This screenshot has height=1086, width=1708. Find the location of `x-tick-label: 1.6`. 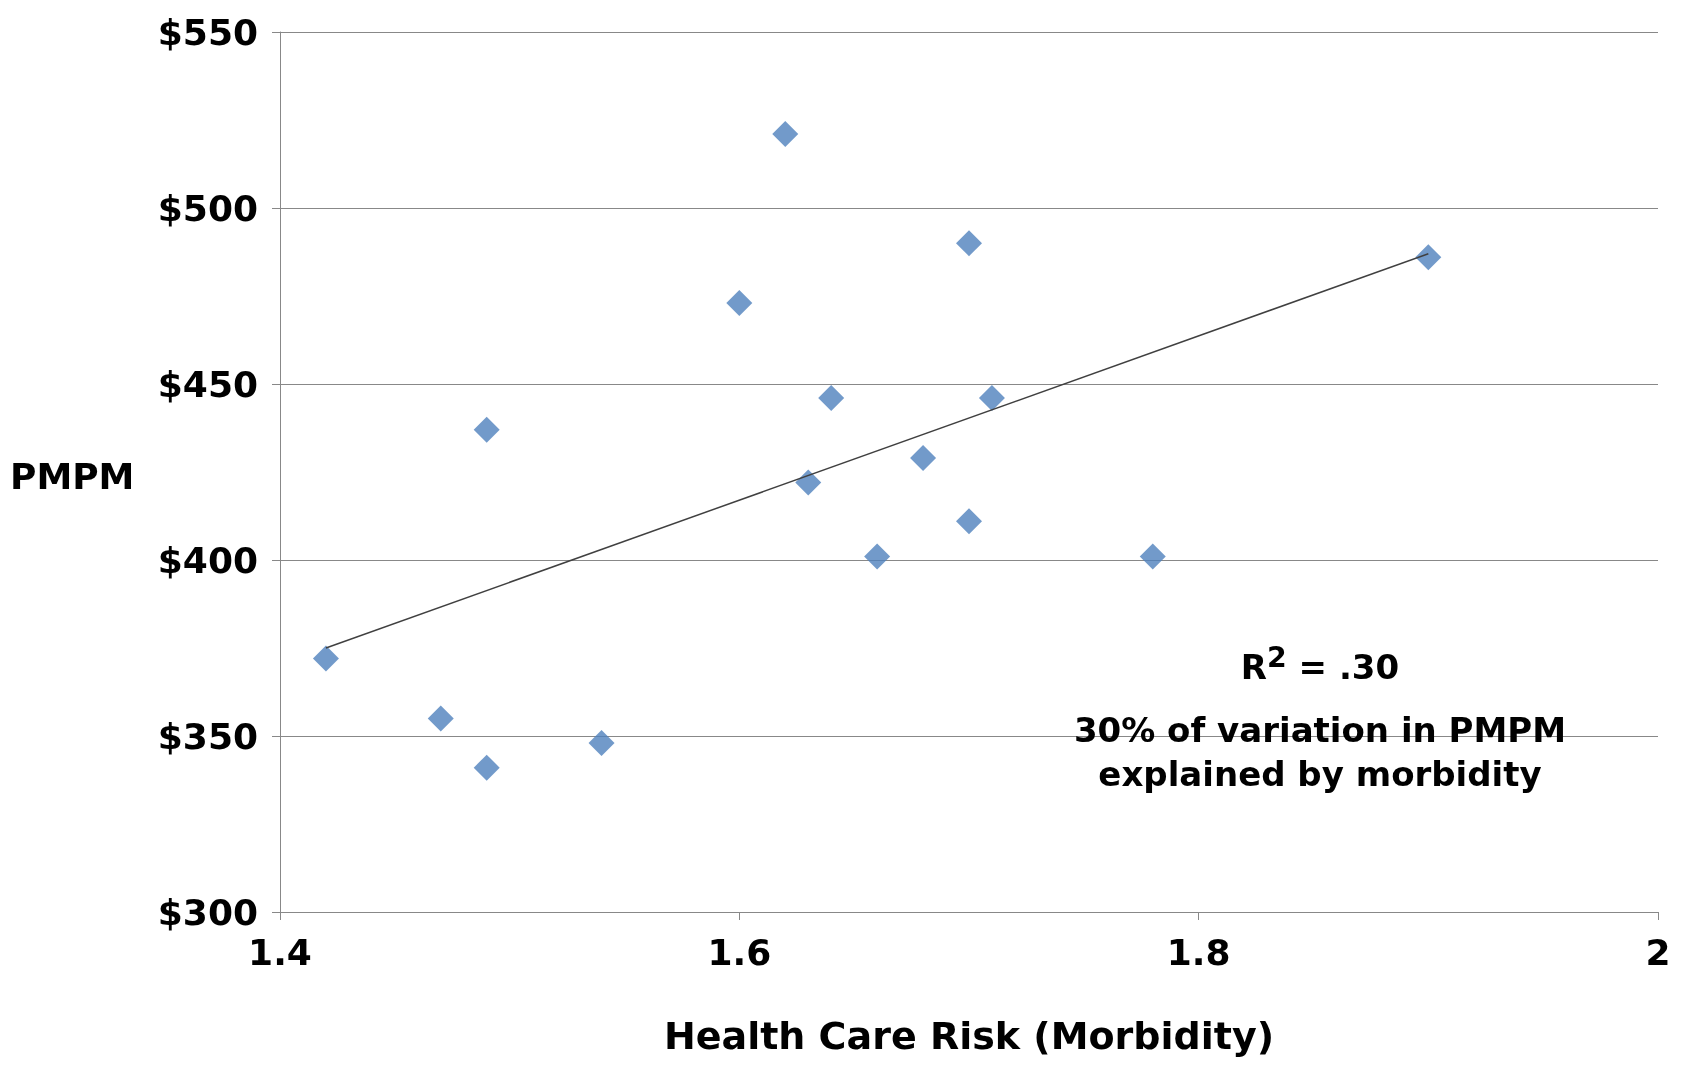

x-tick-label: 1.6 is located at coordinates (739, 952).